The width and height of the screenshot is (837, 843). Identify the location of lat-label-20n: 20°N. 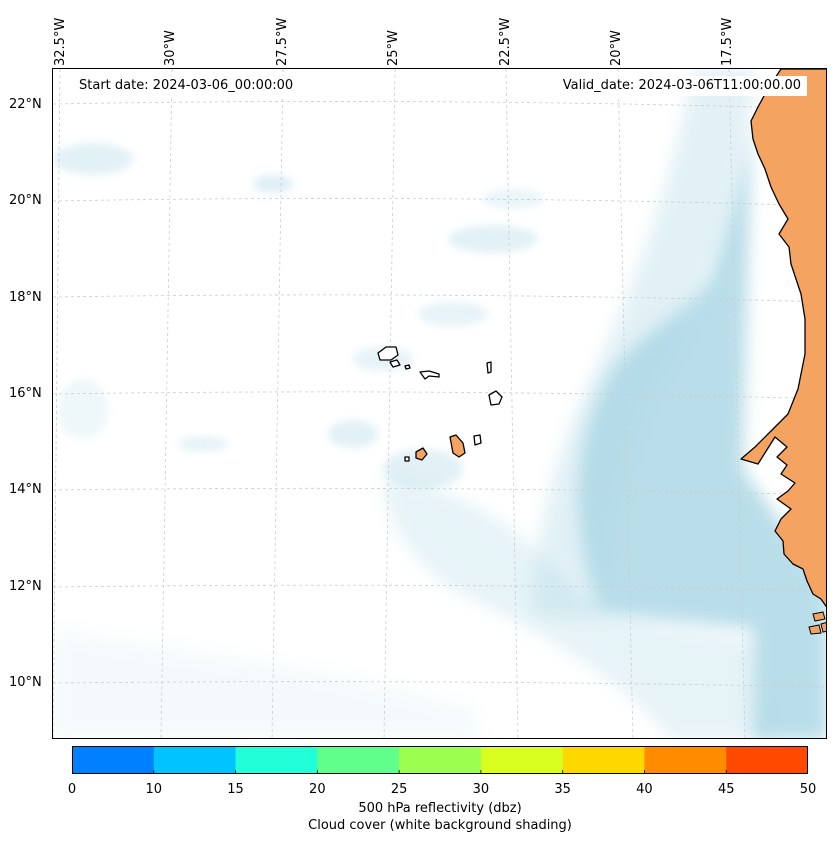
(25, 200).